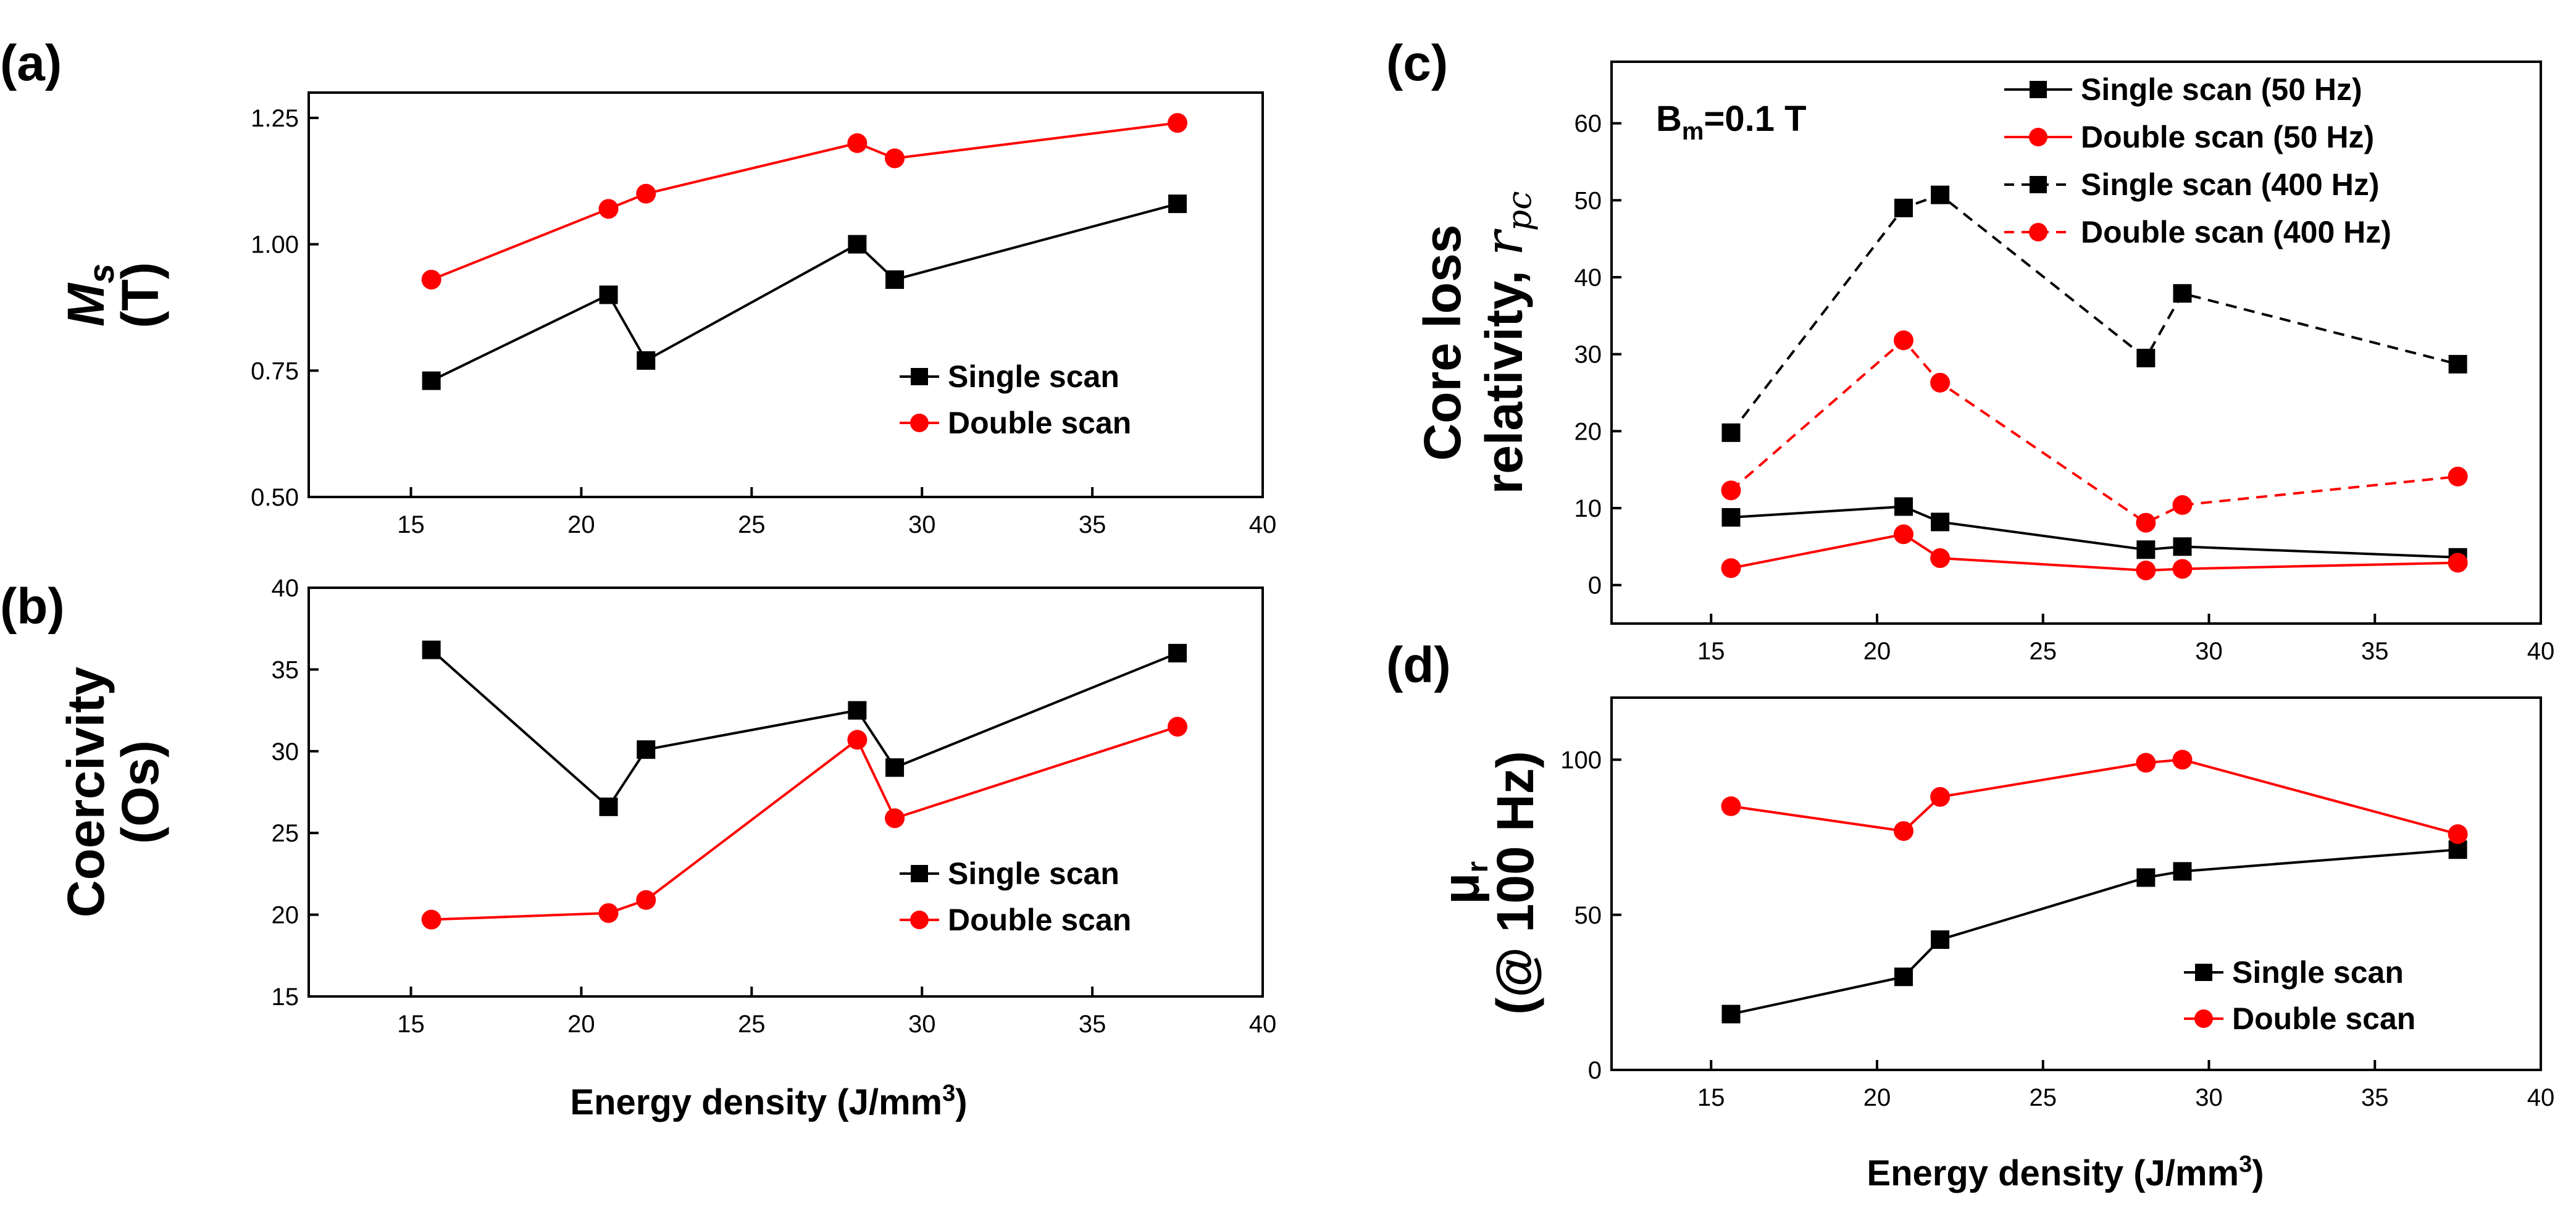 The width and height of the screenshot is (2576, 1215). I want to click on ms-subscript: s, so click(102, 273).